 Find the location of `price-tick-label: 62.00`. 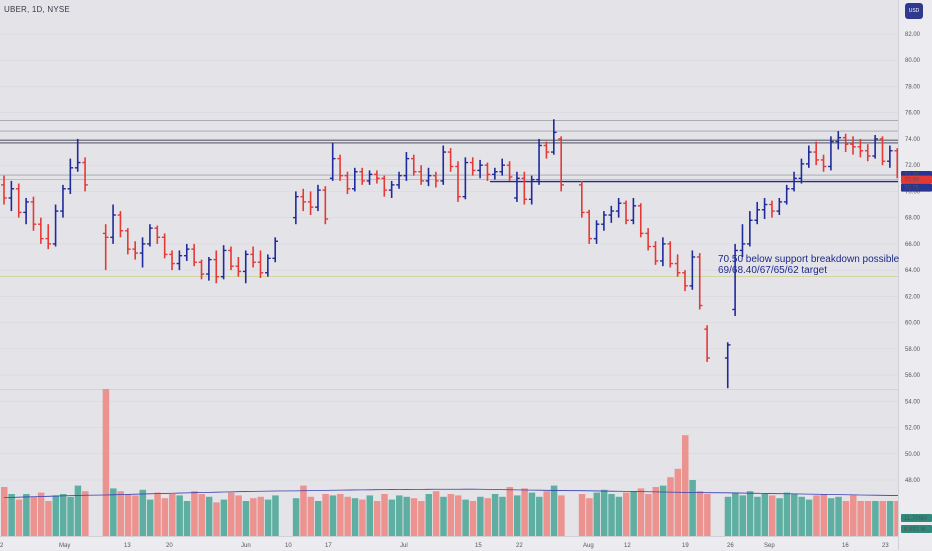

price-tick-label: 62.00 is located at coordinates (913, 297).